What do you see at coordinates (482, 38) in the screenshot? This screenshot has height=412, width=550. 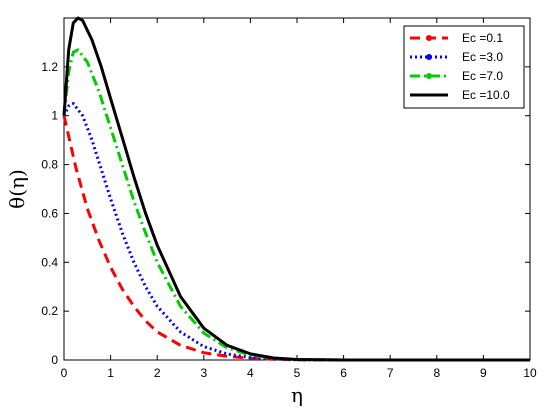 I see `legend-label: Ec =0.1` at bounding box center [482, 38].